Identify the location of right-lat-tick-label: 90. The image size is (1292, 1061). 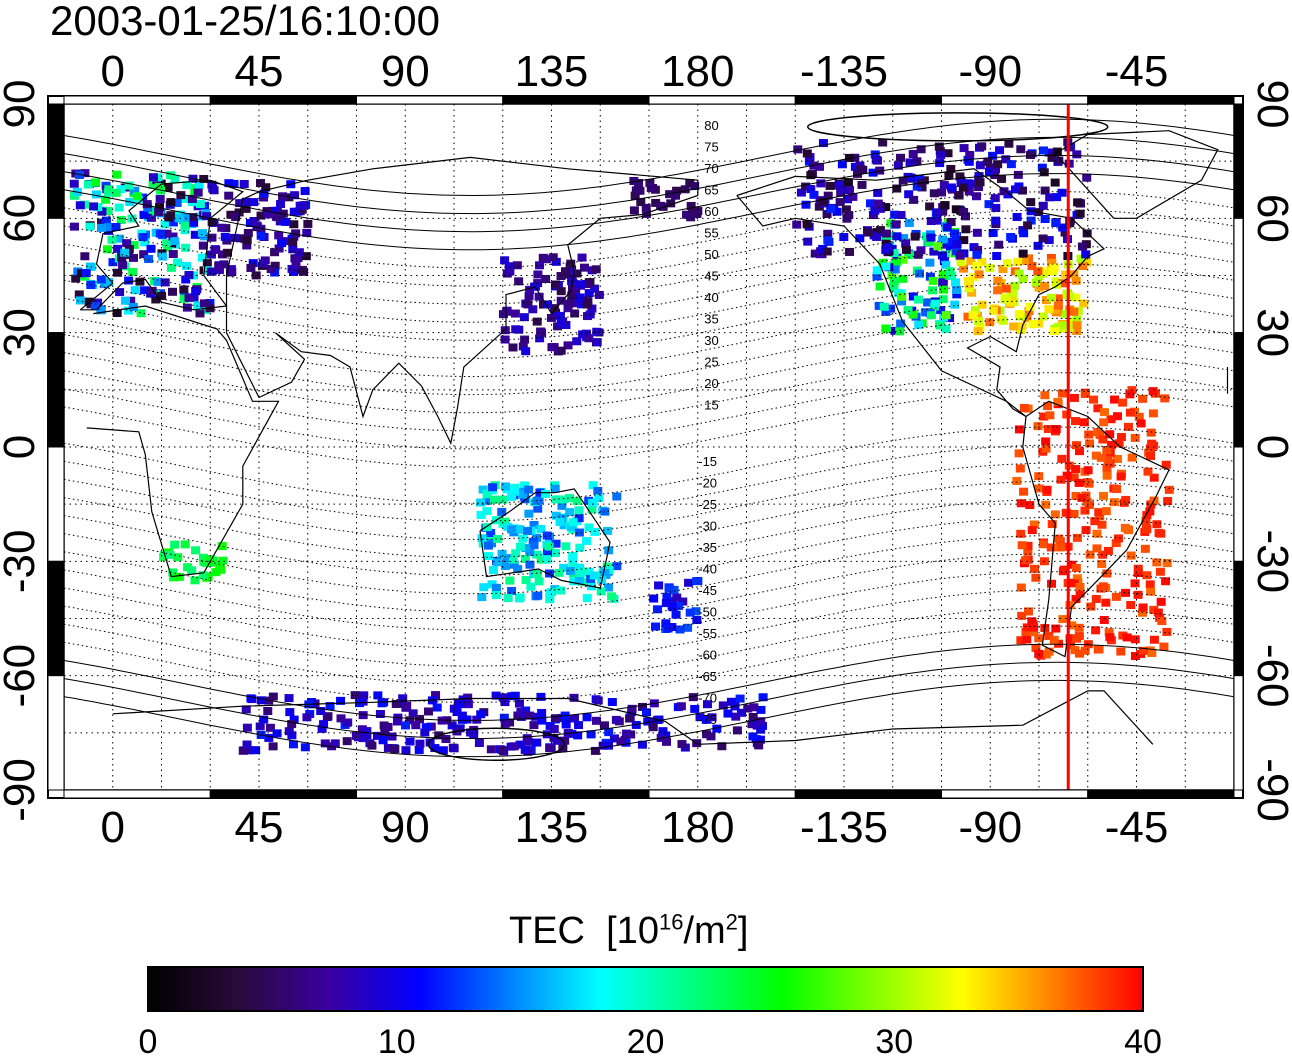
(1270, 104).